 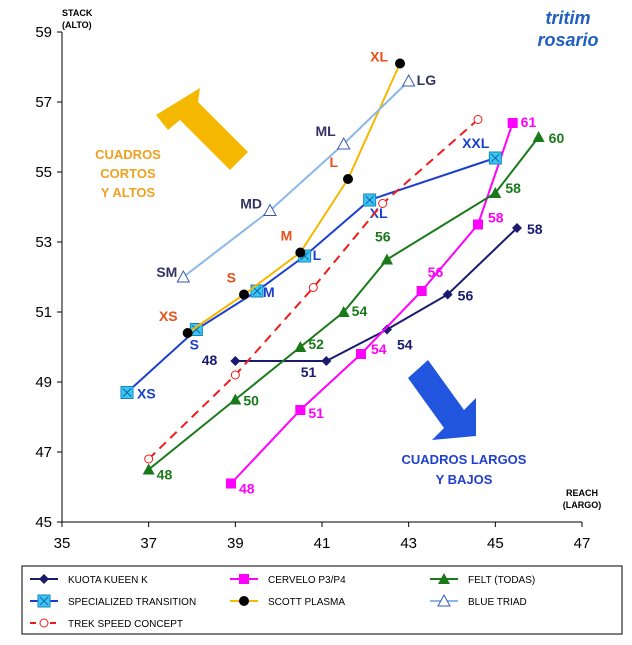 I want to click on legend-label: KUOTA KUEEN K, so click(x=108, y=580).